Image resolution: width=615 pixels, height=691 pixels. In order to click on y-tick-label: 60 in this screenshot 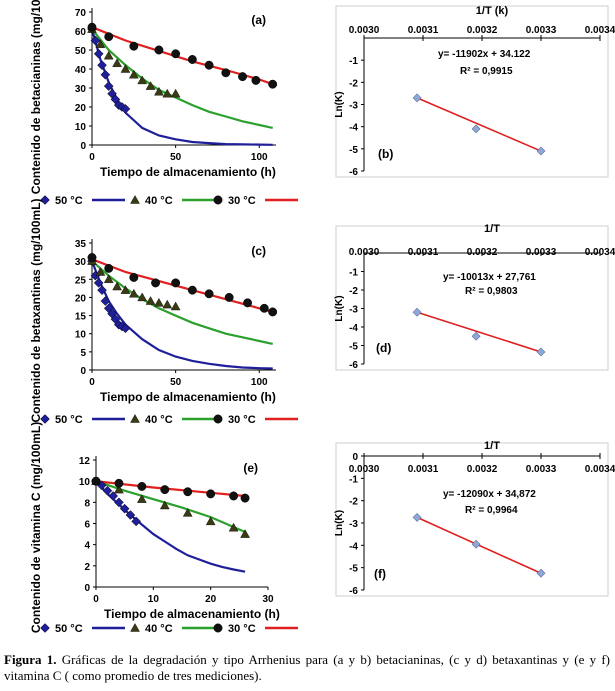, I will do `click(81, 32)`.